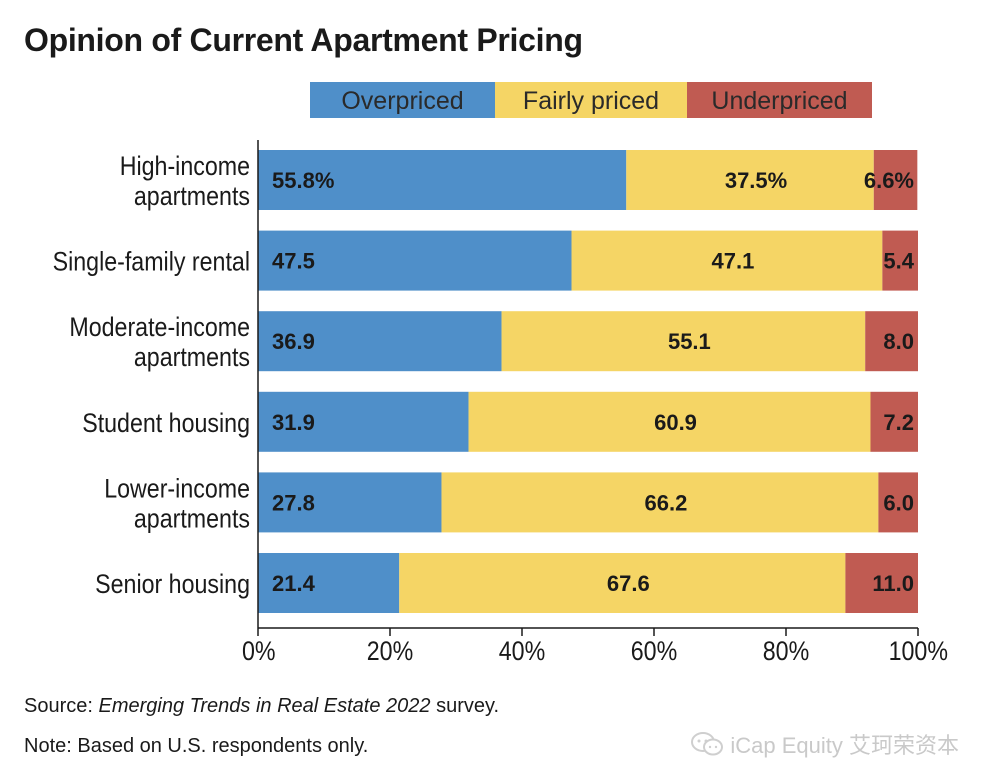  Describe the element at coordinates (756, 180) in the screenshot. I see `bar-value-label: 37.5%` at that location.